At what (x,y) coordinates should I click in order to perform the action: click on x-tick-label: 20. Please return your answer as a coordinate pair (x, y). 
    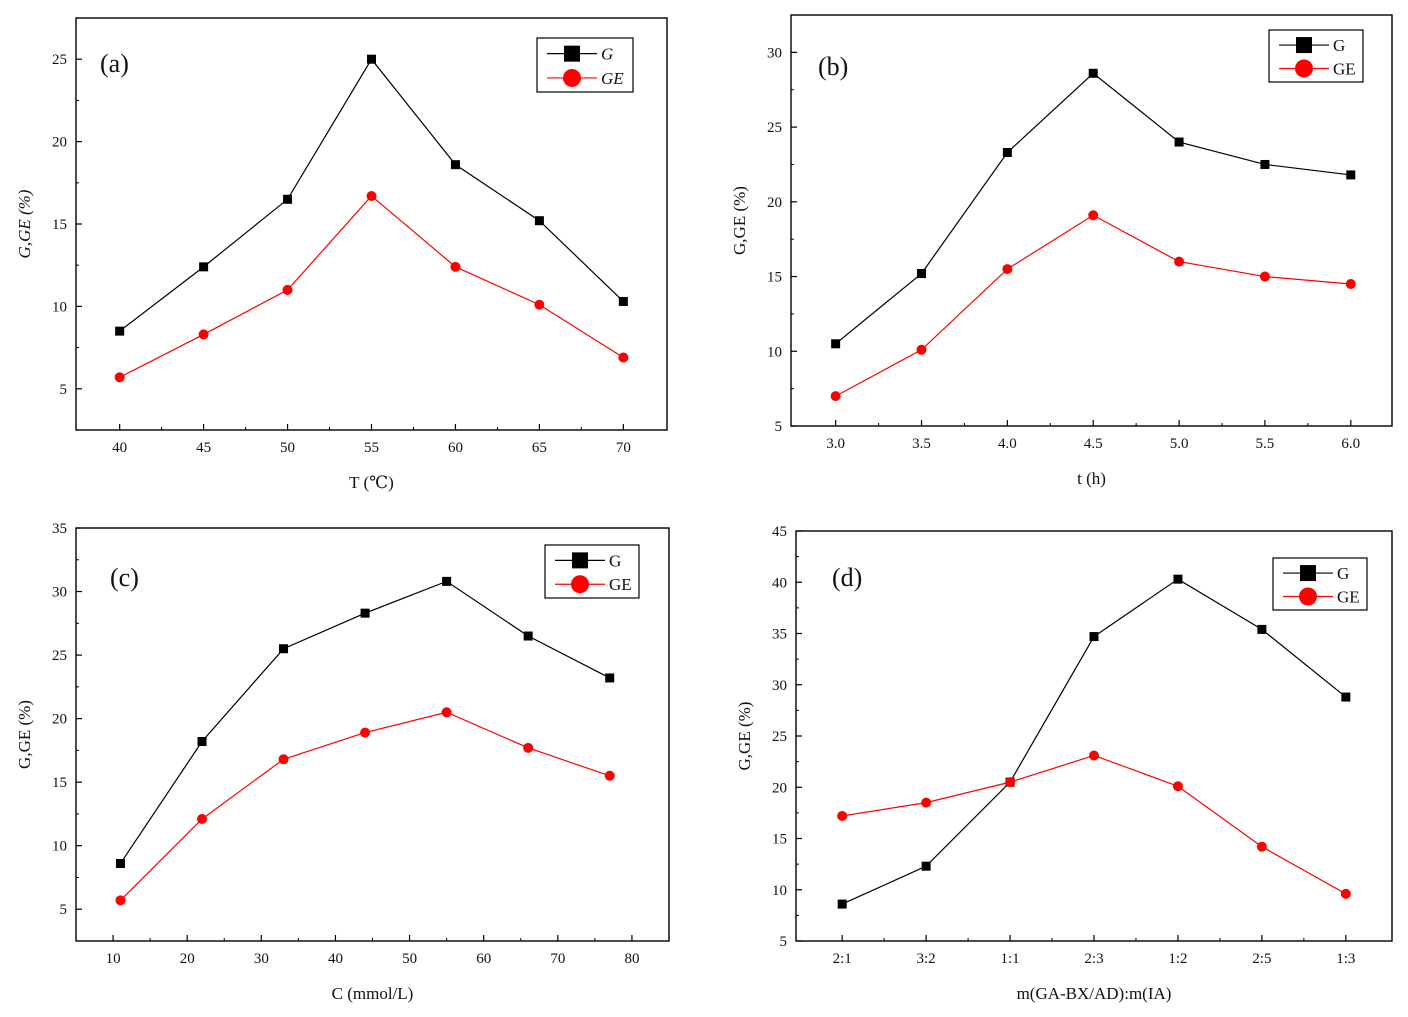
    Looking at the image, I should click on (187, 959).